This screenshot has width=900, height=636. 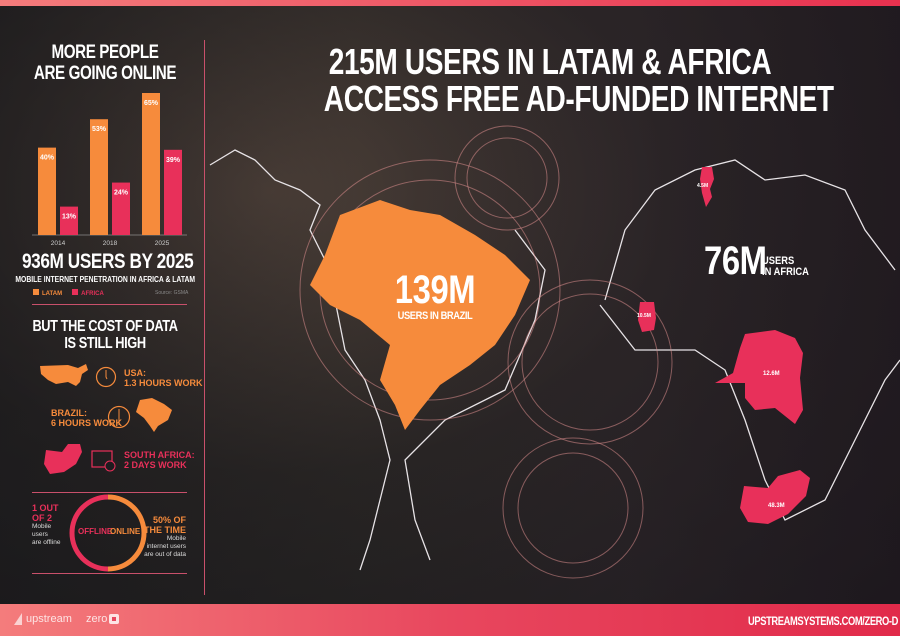 I want to click on online-label: ONLINE, so click(x=125, y=531).